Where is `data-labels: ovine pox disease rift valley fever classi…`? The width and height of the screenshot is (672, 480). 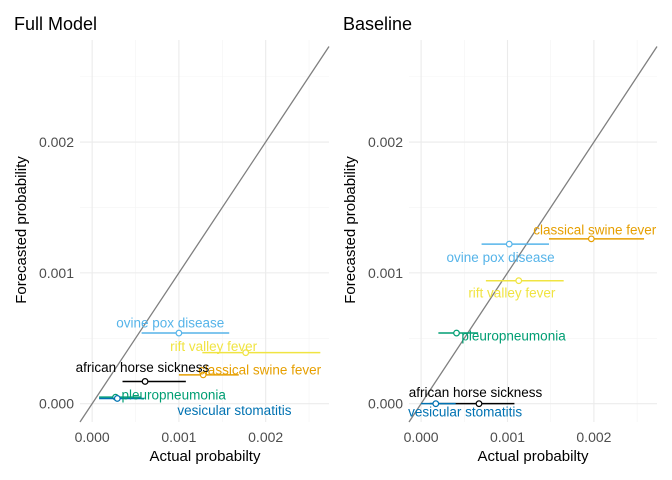 data-labels: ovine pox disease rift valley fever classi… is located at coordinates (199, 367).